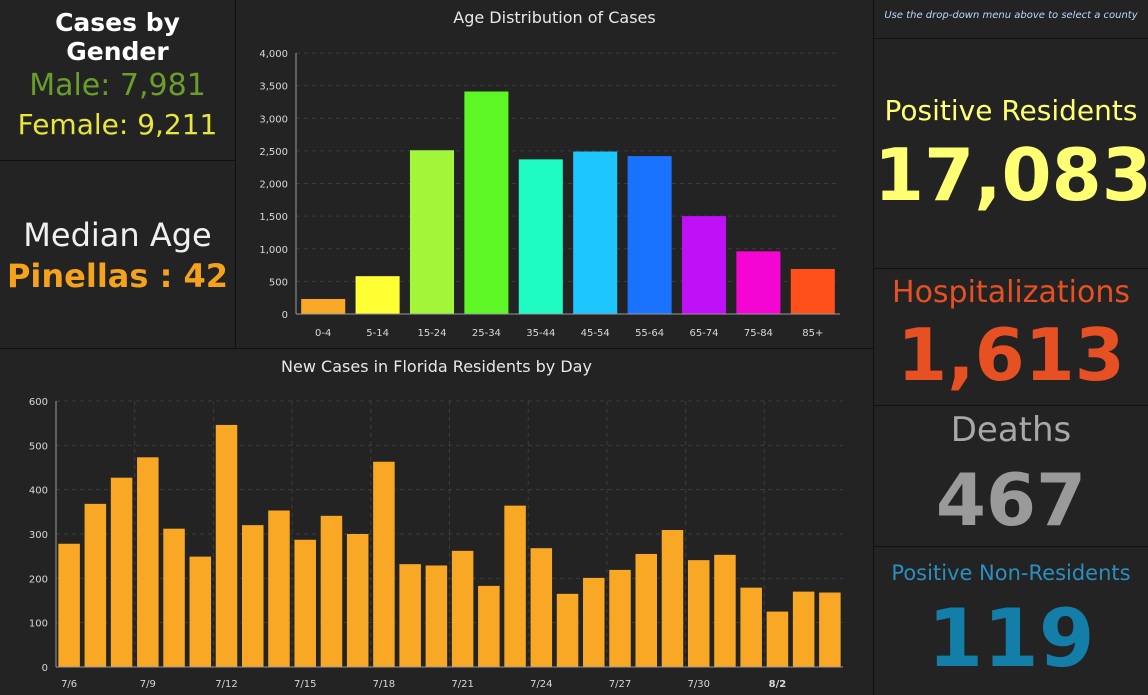 The image size is (1148, 695). What do you see at coordinates (38, 579) in the screenshot?
I see `y-tick-label: 200` at bounding box center [38, 579].